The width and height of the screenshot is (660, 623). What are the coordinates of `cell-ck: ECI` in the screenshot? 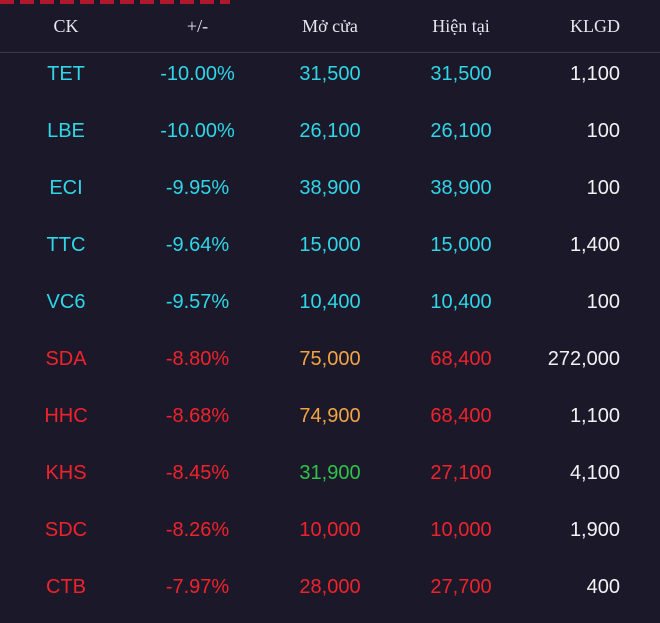 It's located at (66, 188).